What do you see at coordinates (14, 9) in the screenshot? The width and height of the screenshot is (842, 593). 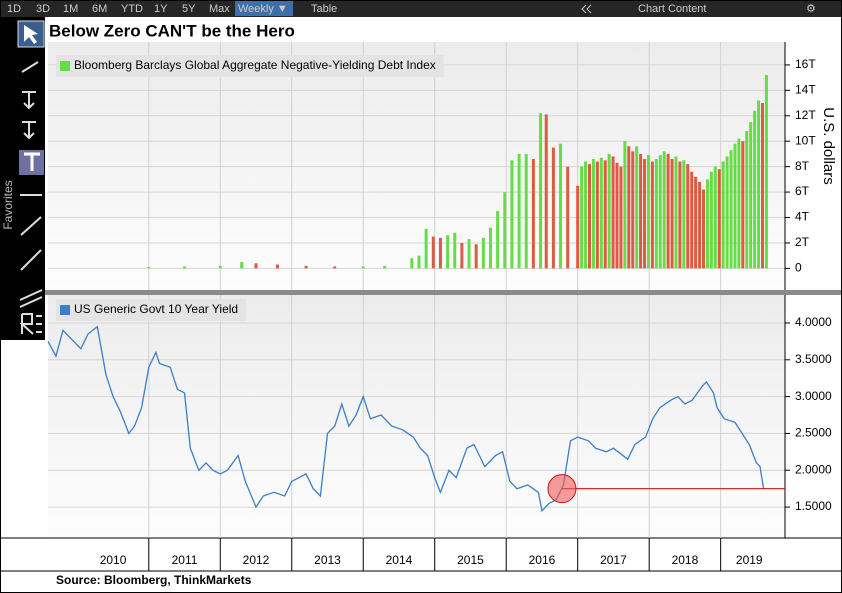 I see `toolbar-button: 1D` at bounding box center [14, 9].